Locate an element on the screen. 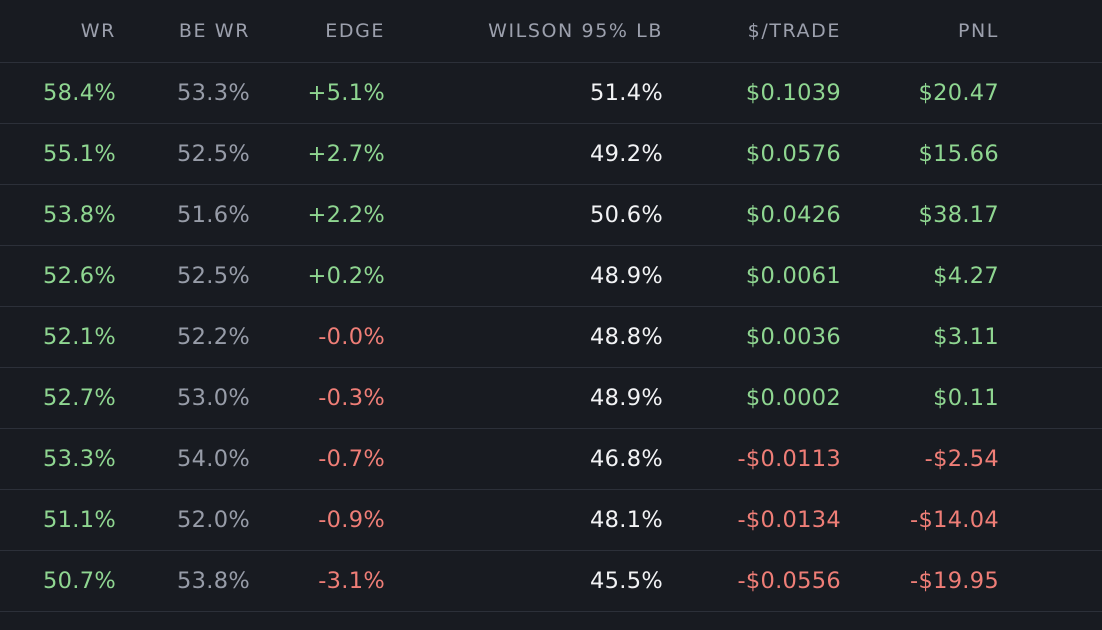 This screenshot has width=1102, height=630. cell-wilson-lb: 48.8% is located at coordinates (626, 337).